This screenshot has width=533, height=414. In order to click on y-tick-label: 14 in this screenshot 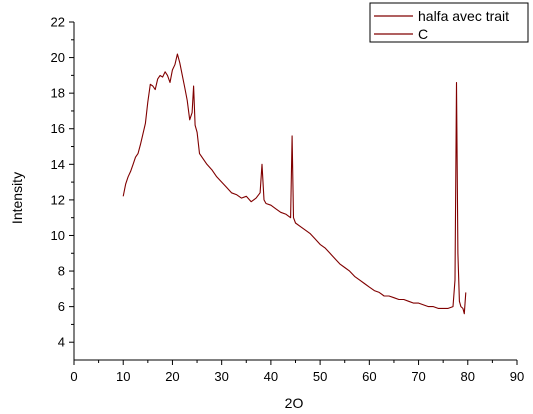, I will do `click(58, 164)`.